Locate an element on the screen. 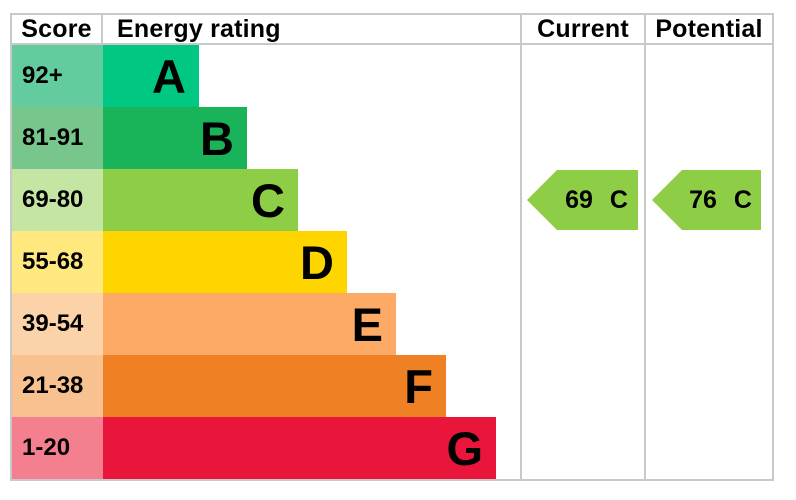  band-row-g: 1-20 G is located at coordinates (392, 448).